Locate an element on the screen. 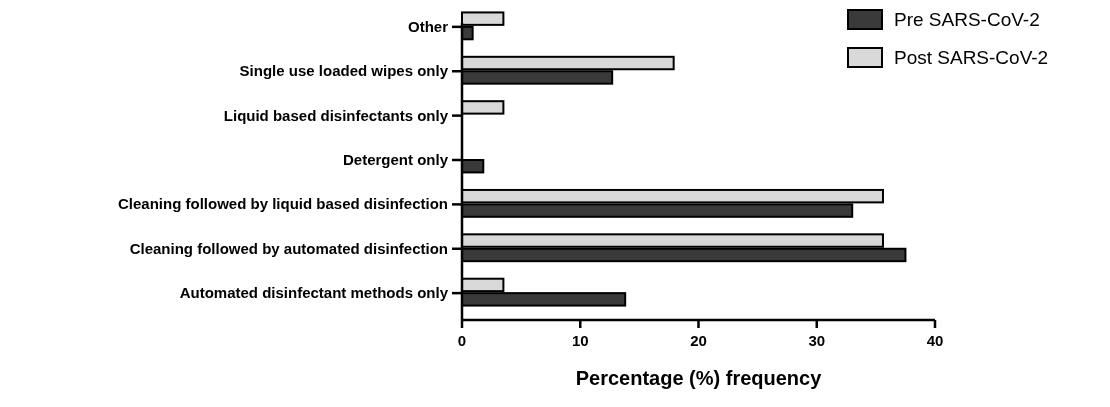  x-tick-label: 30 is located at coordinates (817, 340).